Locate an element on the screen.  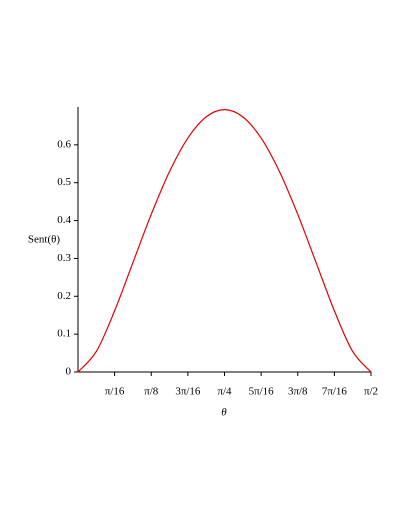
x-tick-label: π/16 is located at coordinates (115, 392).